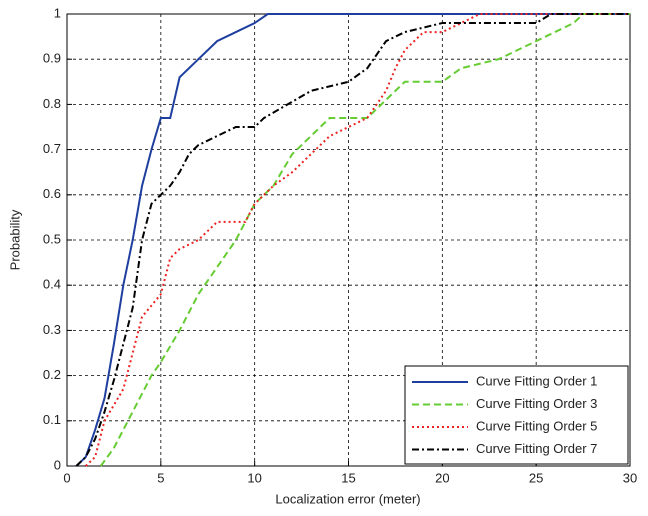  What do you see at coordinates (536, 403) in the screenshot?
I see `legend-label: Curve Fitting Order 3` at bounding box center [536, 403].